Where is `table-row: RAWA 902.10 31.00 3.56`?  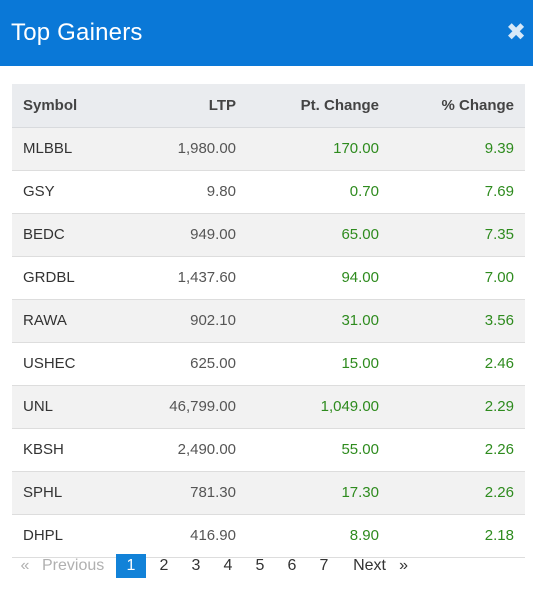
table-row: RAWA 902.10 31.00 3.56 is located at coordinates (268, 320).